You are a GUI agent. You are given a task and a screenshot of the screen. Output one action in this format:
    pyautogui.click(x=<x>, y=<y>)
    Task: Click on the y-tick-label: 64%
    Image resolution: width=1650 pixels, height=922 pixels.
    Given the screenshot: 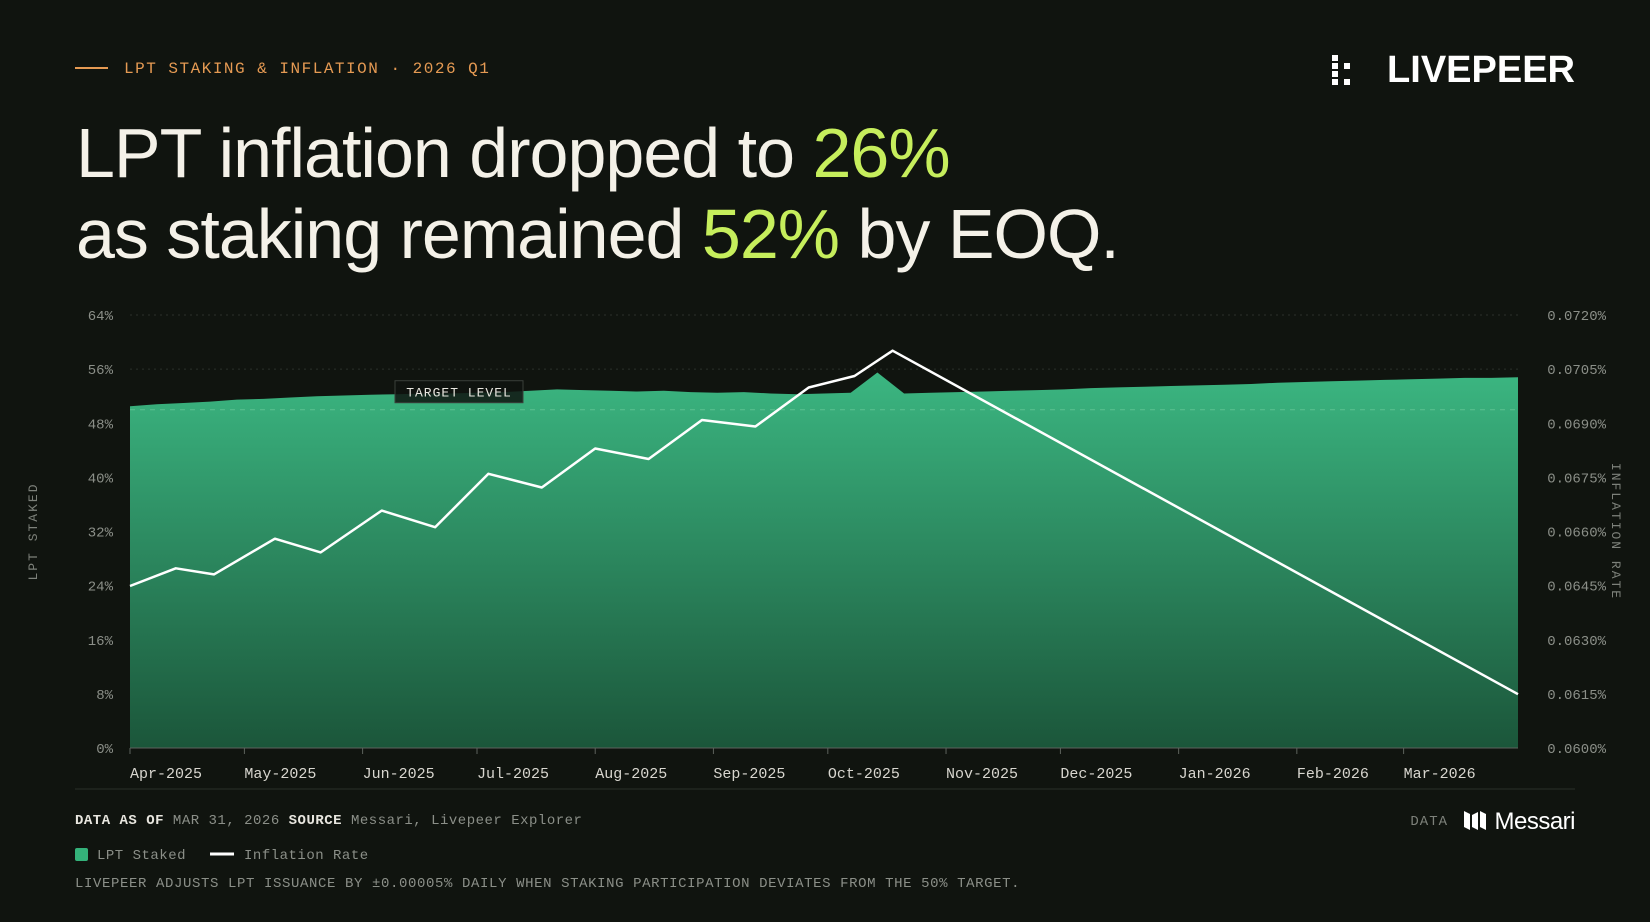 What is the action you would take?
    pyautogui.click(x=101, y=317)
    